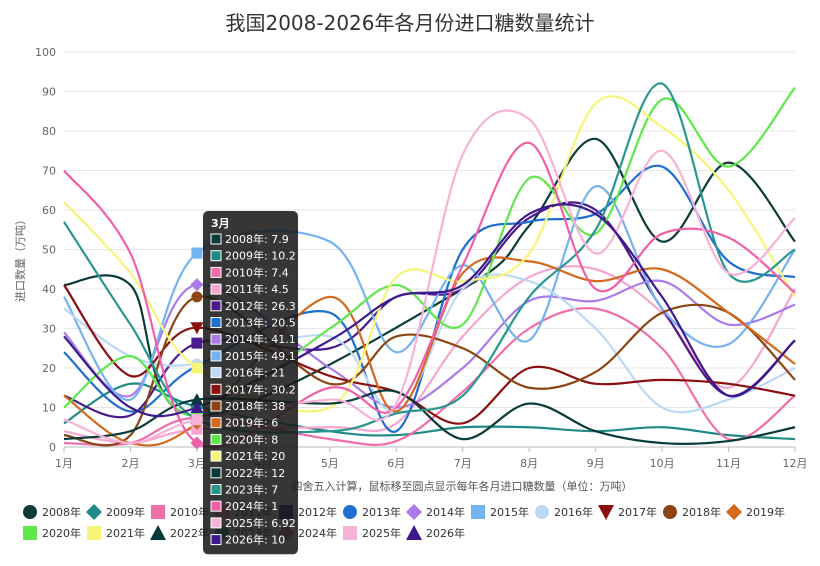  Describe the element at coordinates (260, 256) in the screenshot. I see `tooltip-row: 2009年: 10.2` at that location.